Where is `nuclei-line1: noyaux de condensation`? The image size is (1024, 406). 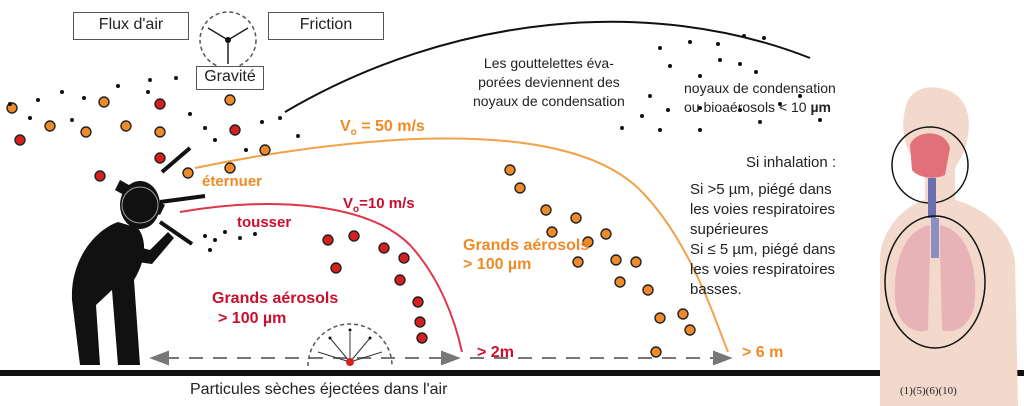
nuclei-line1: noyaux de condensation is located at coordinates (760, 88).